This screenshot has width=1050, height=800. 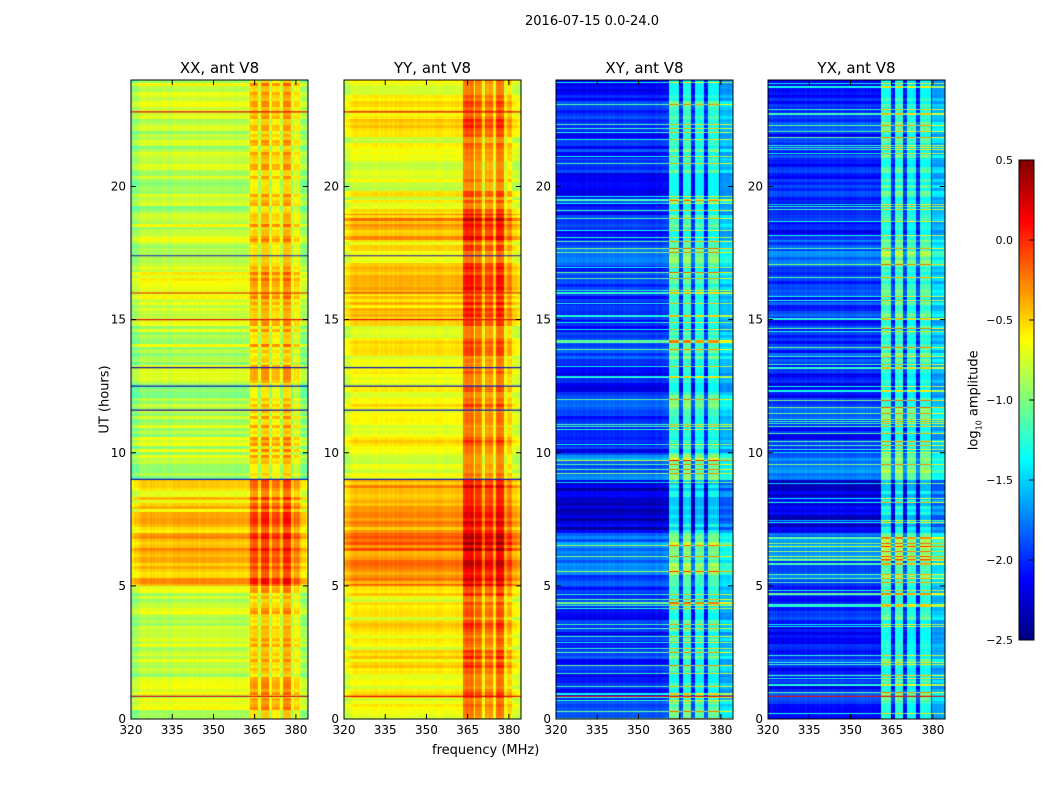 I want to click on colorbar-tick-label: −0.5, so click(x=999, y=320).